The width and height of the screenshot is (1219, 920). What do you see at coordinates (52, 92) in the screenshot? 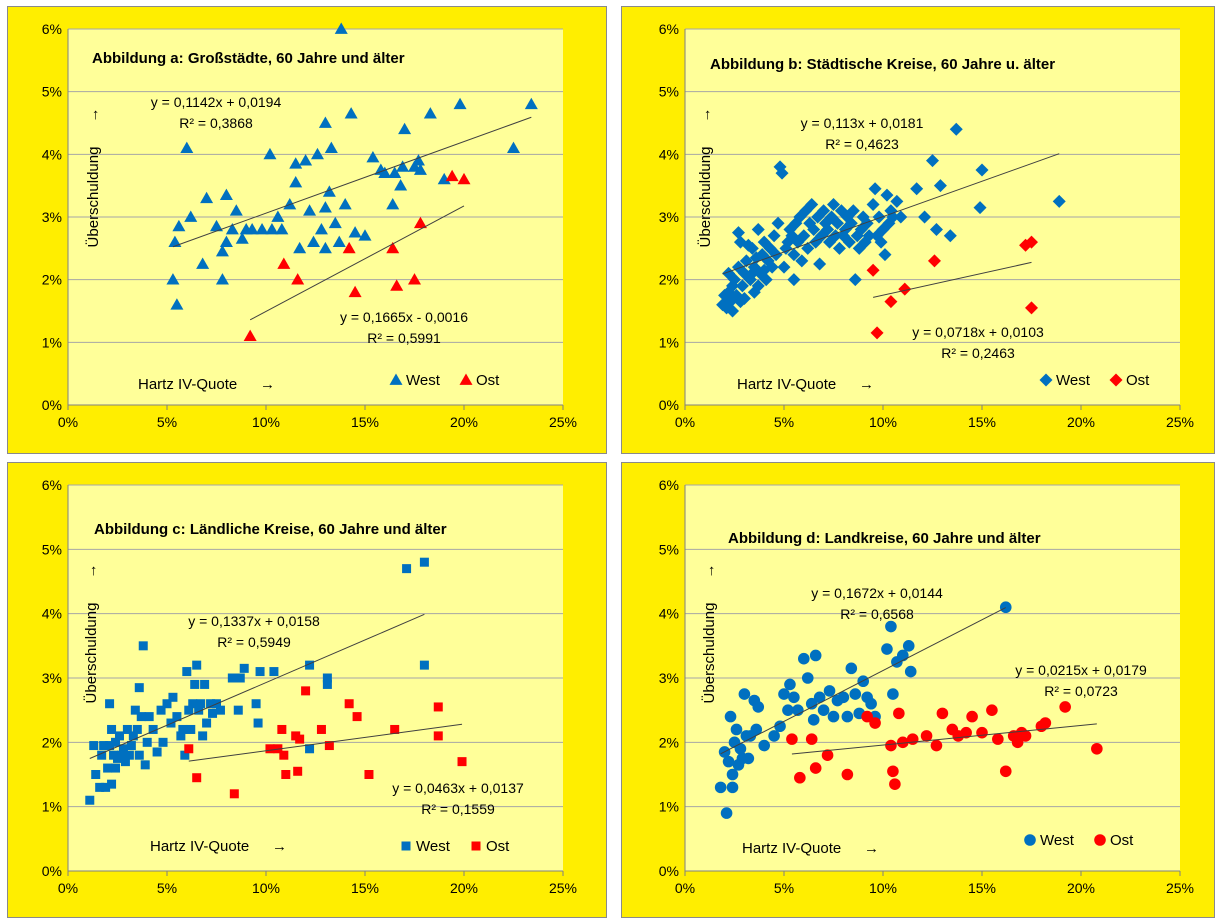
I see `y-tick-label: 5%` at bounding box center [52, 92].